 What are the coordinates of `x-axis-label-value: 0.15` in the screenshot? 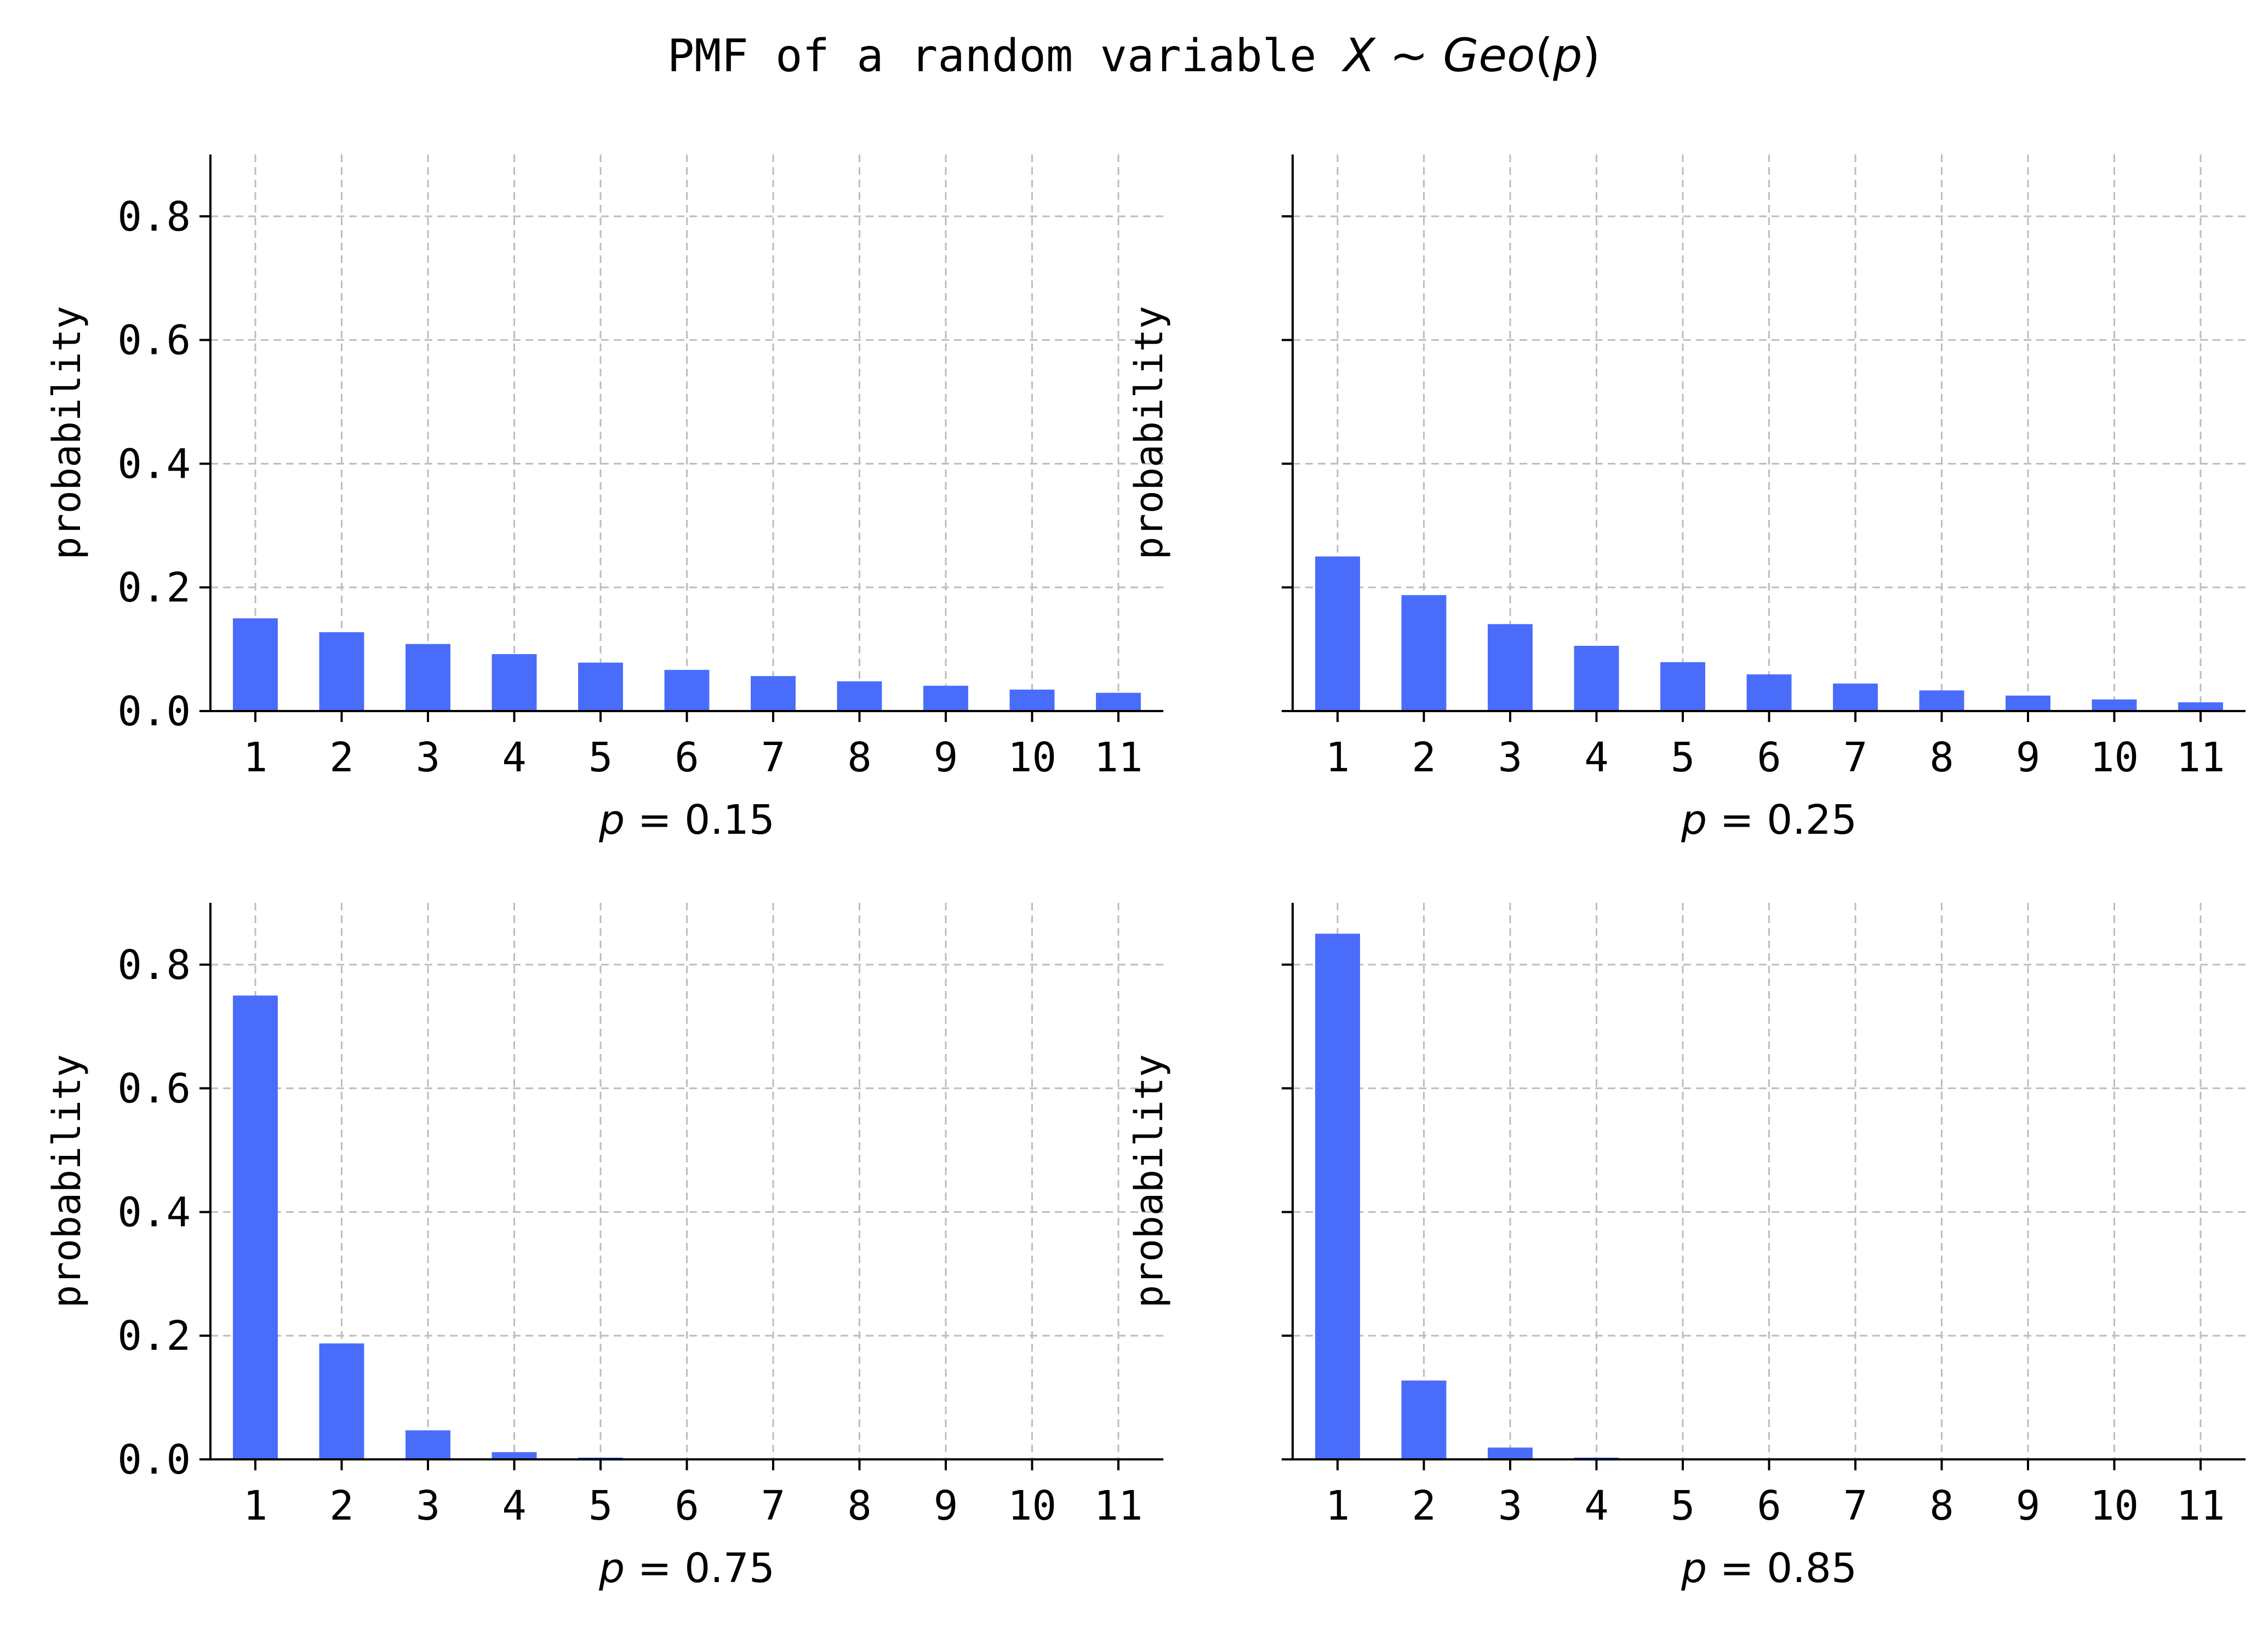 It's located at (729, 821).